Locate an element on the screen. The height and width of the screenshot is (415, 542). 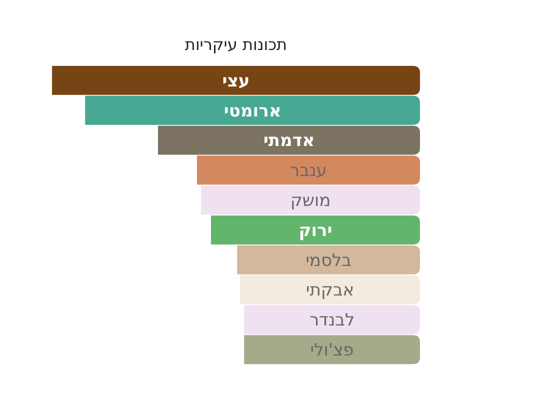
y-tick-label: פצ'ולי is located at coordinates (332, 350).